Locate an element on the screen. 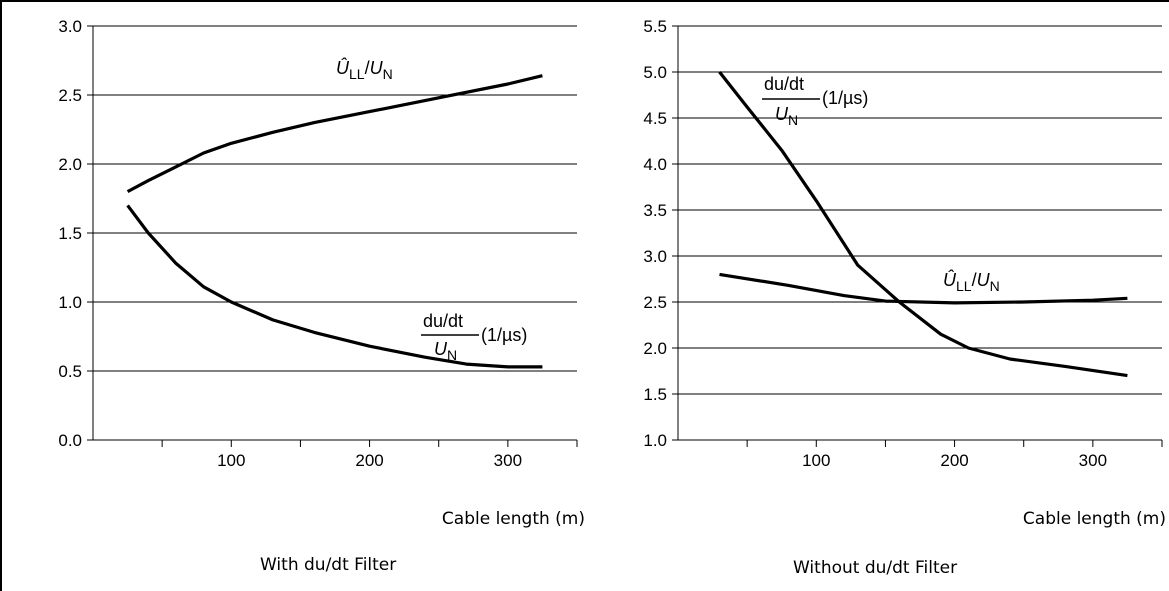 The height and width of the screenshot is (591, 1169). y-tick-label: 4.5 is located at coordinates (655, 118).